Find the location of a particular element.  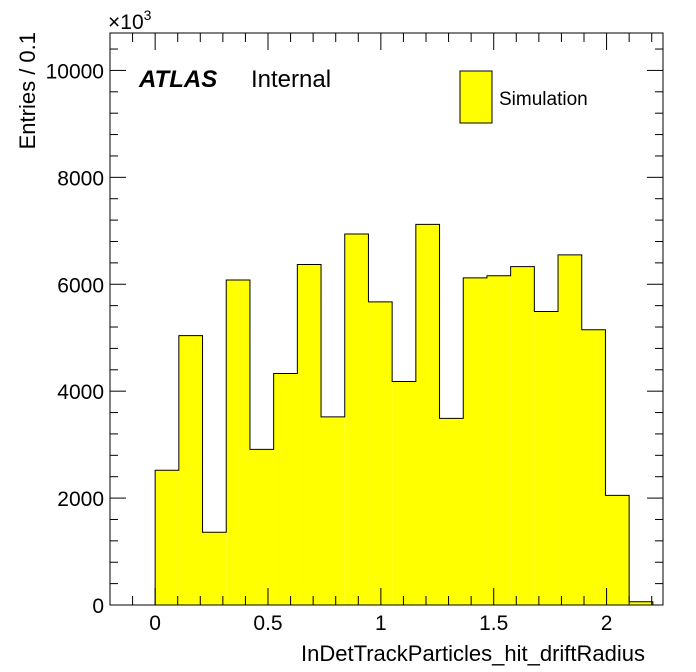

x-axis-title: InDetTrackParticles_hit_driftRadius is located at coordinates (473, 653).